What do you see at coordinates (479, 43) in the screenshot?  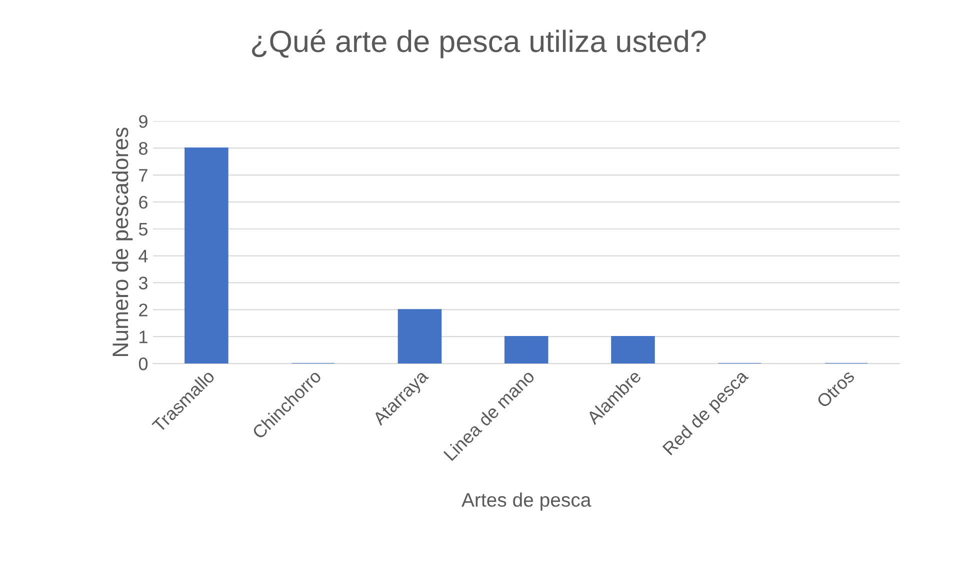 I see `chart-title: ¿Qué arte de pesca utiliza usted?` at bounding box center [479, 43].